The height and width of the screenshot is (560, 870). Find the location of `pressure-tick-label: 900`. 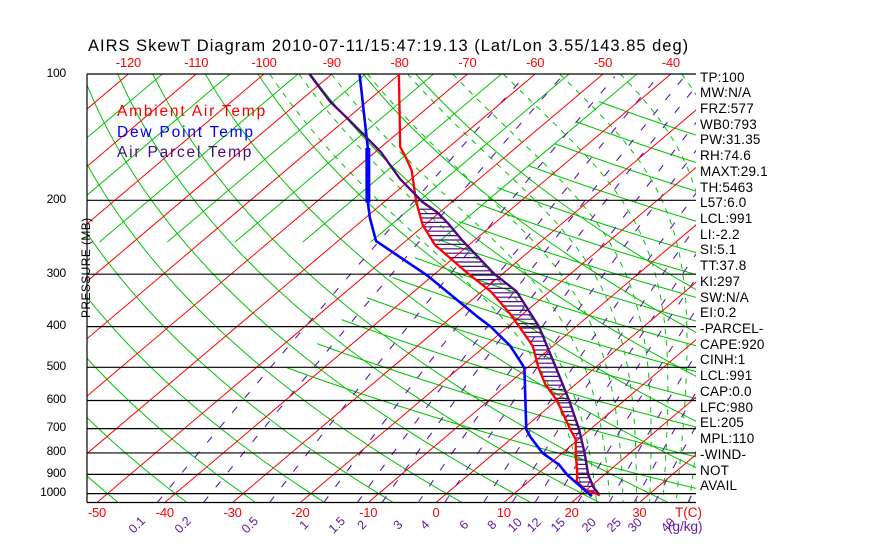

pressure-tick-label: 900 is located at coordinates (56, 472).